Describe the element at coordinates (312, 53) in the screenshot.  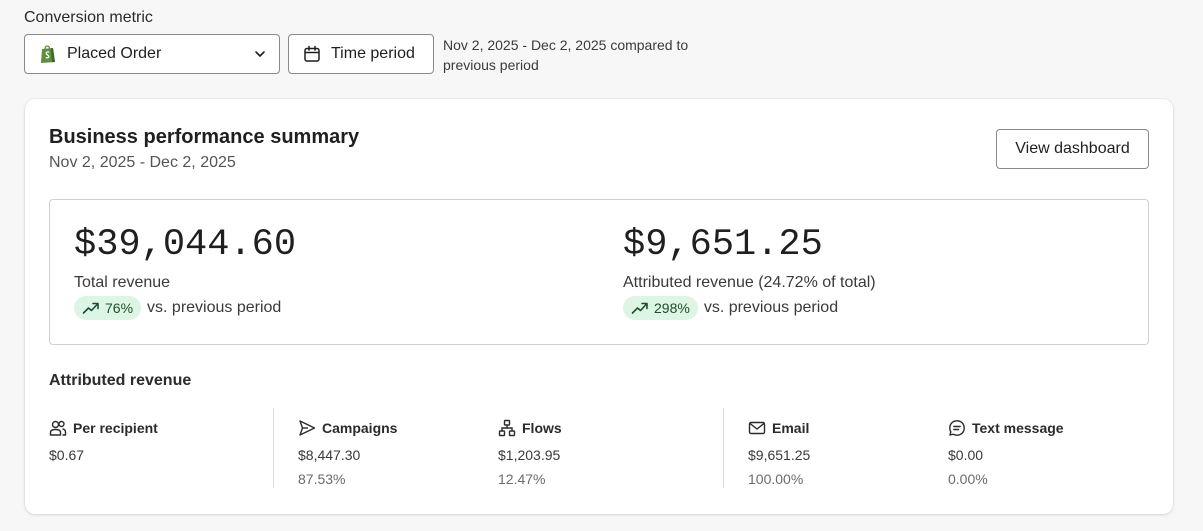
I see `calendar-icon` at that location.